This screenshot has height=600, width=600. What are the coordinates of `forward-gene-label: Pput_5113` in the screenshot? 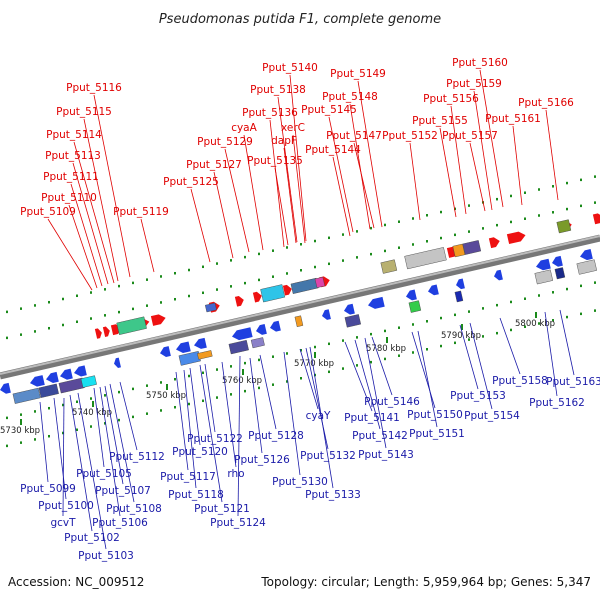 It's located at (73, 156).